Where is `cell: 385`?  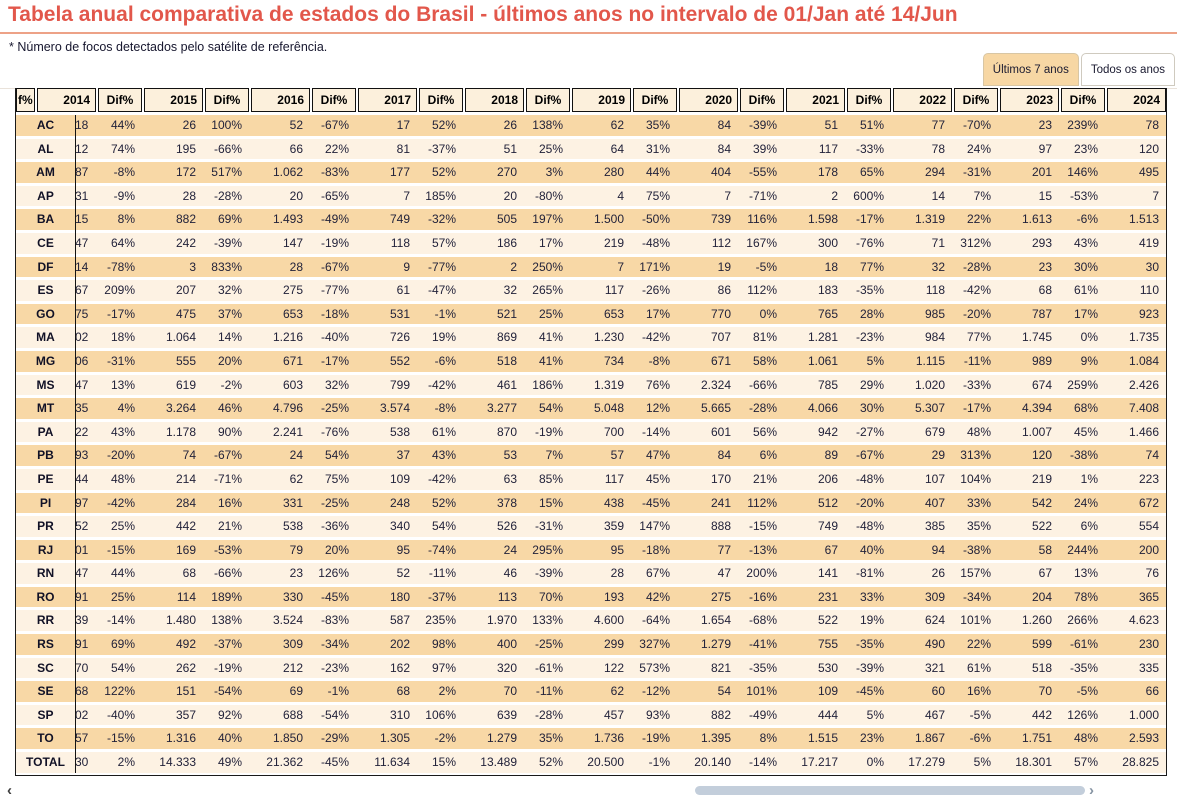
cell: 385 is located at coordinates (934, 526).